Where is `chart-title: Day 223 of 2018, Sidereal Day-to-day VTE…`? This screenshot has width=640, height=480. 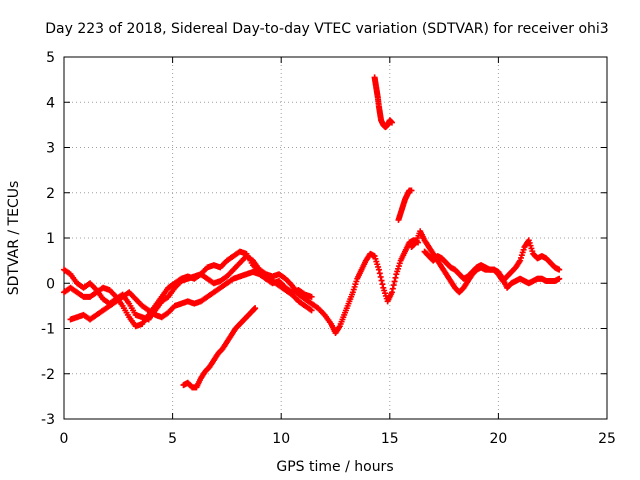 chart-title: Day 223 of 2018, Sidereal Day-to-day VTE… is located at coordinates (326, 29).